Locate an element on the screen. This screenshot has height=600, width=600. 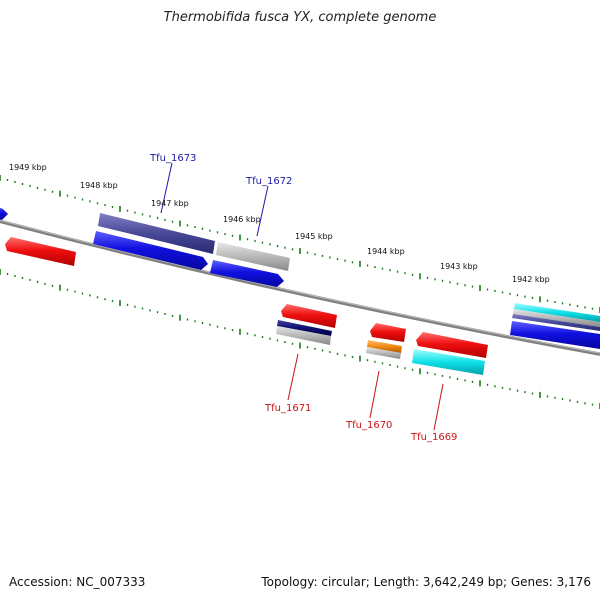
gene-label: Tfu_1673 is located at coordinates (172, 158).